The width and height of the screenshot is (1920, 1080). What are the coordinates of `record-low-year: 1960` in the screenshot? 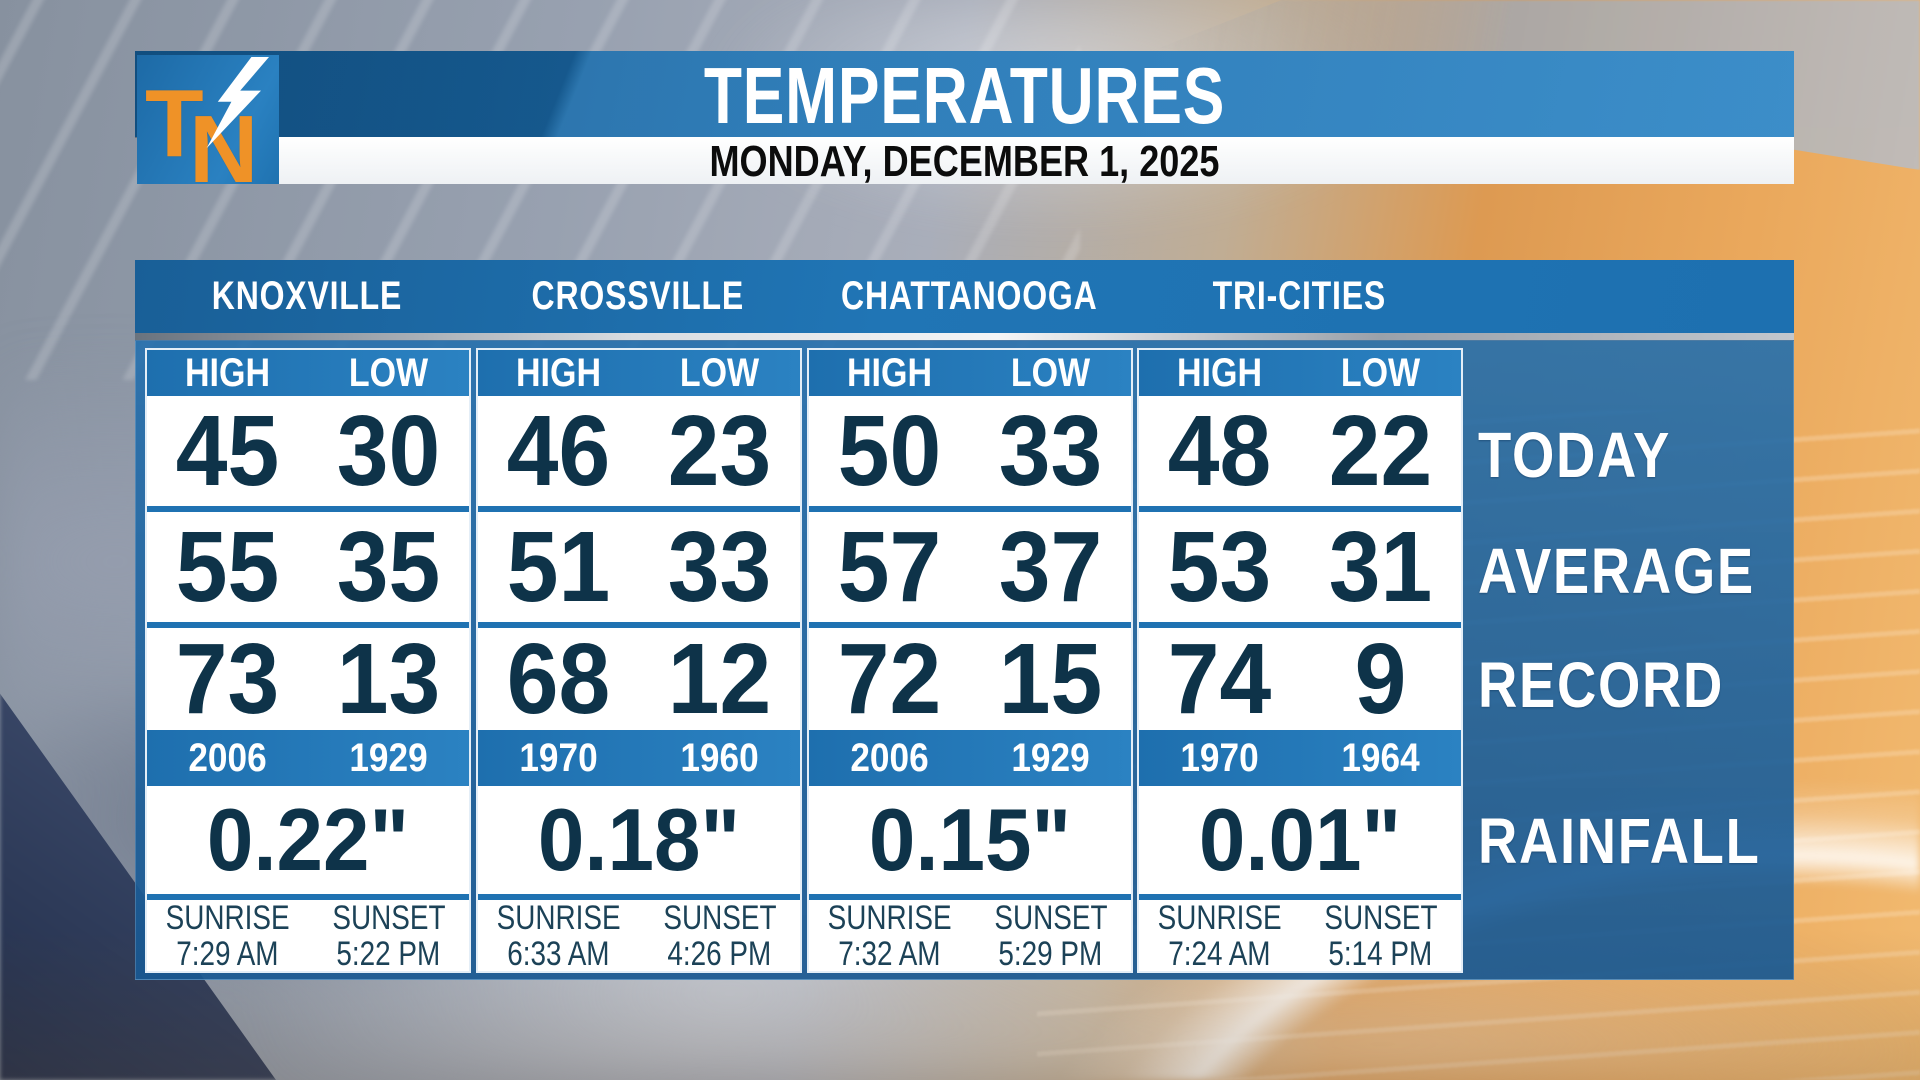 It's located at (719, 757).